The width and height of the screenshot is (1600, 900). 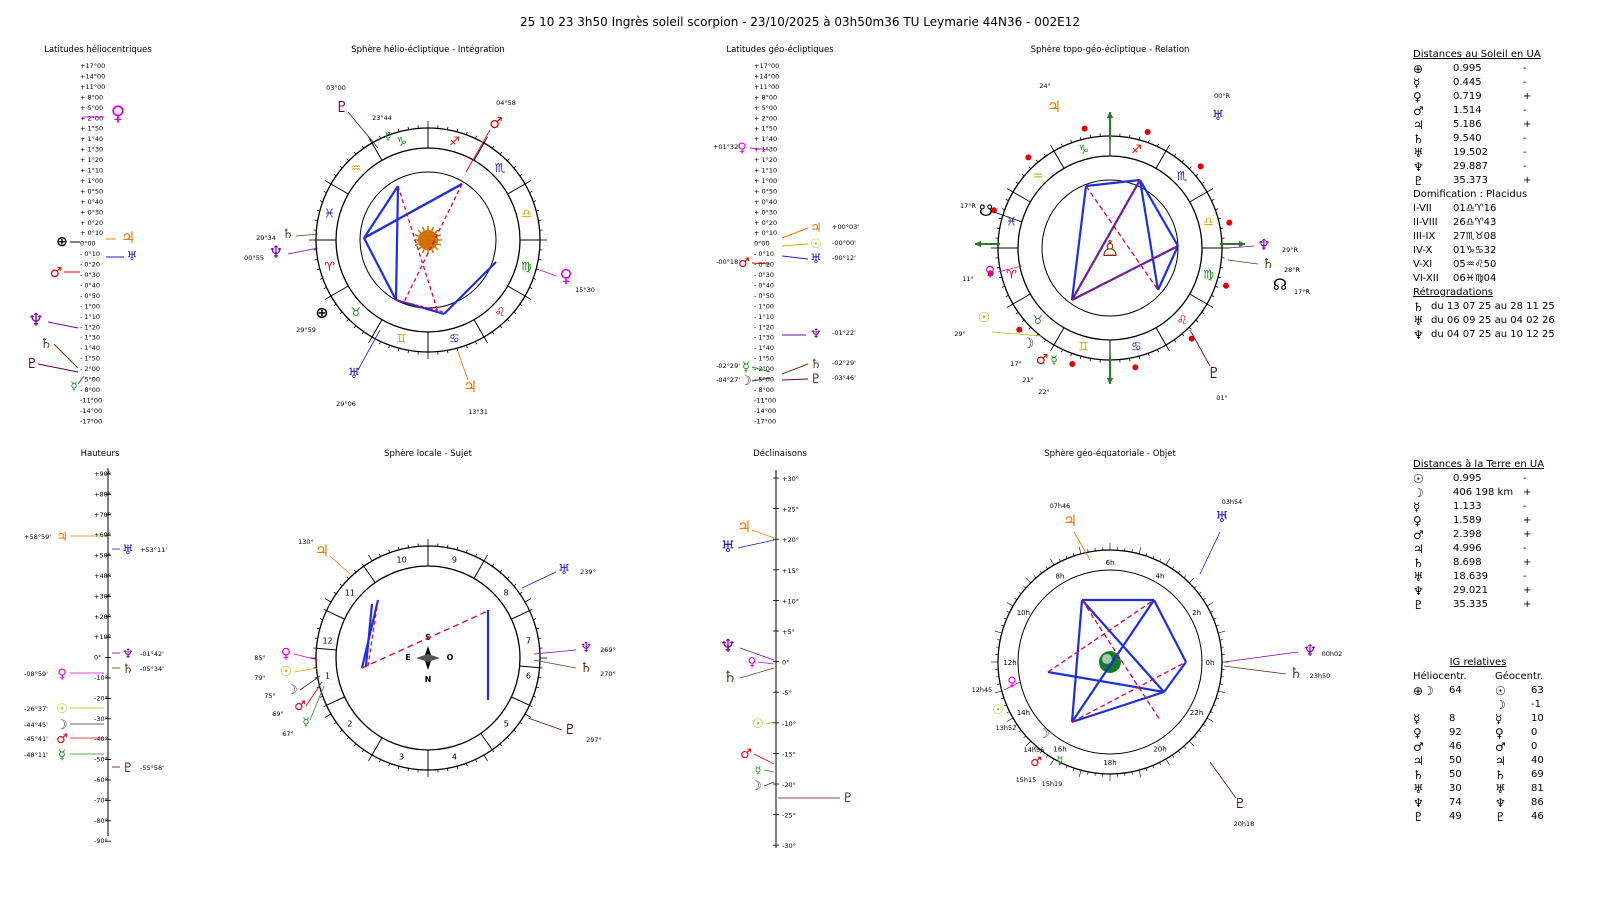 What do you see at coordinates (1059, 159) in the screenshot?
I see `topo-wheel-divider` at bounding box center [1059, 159].